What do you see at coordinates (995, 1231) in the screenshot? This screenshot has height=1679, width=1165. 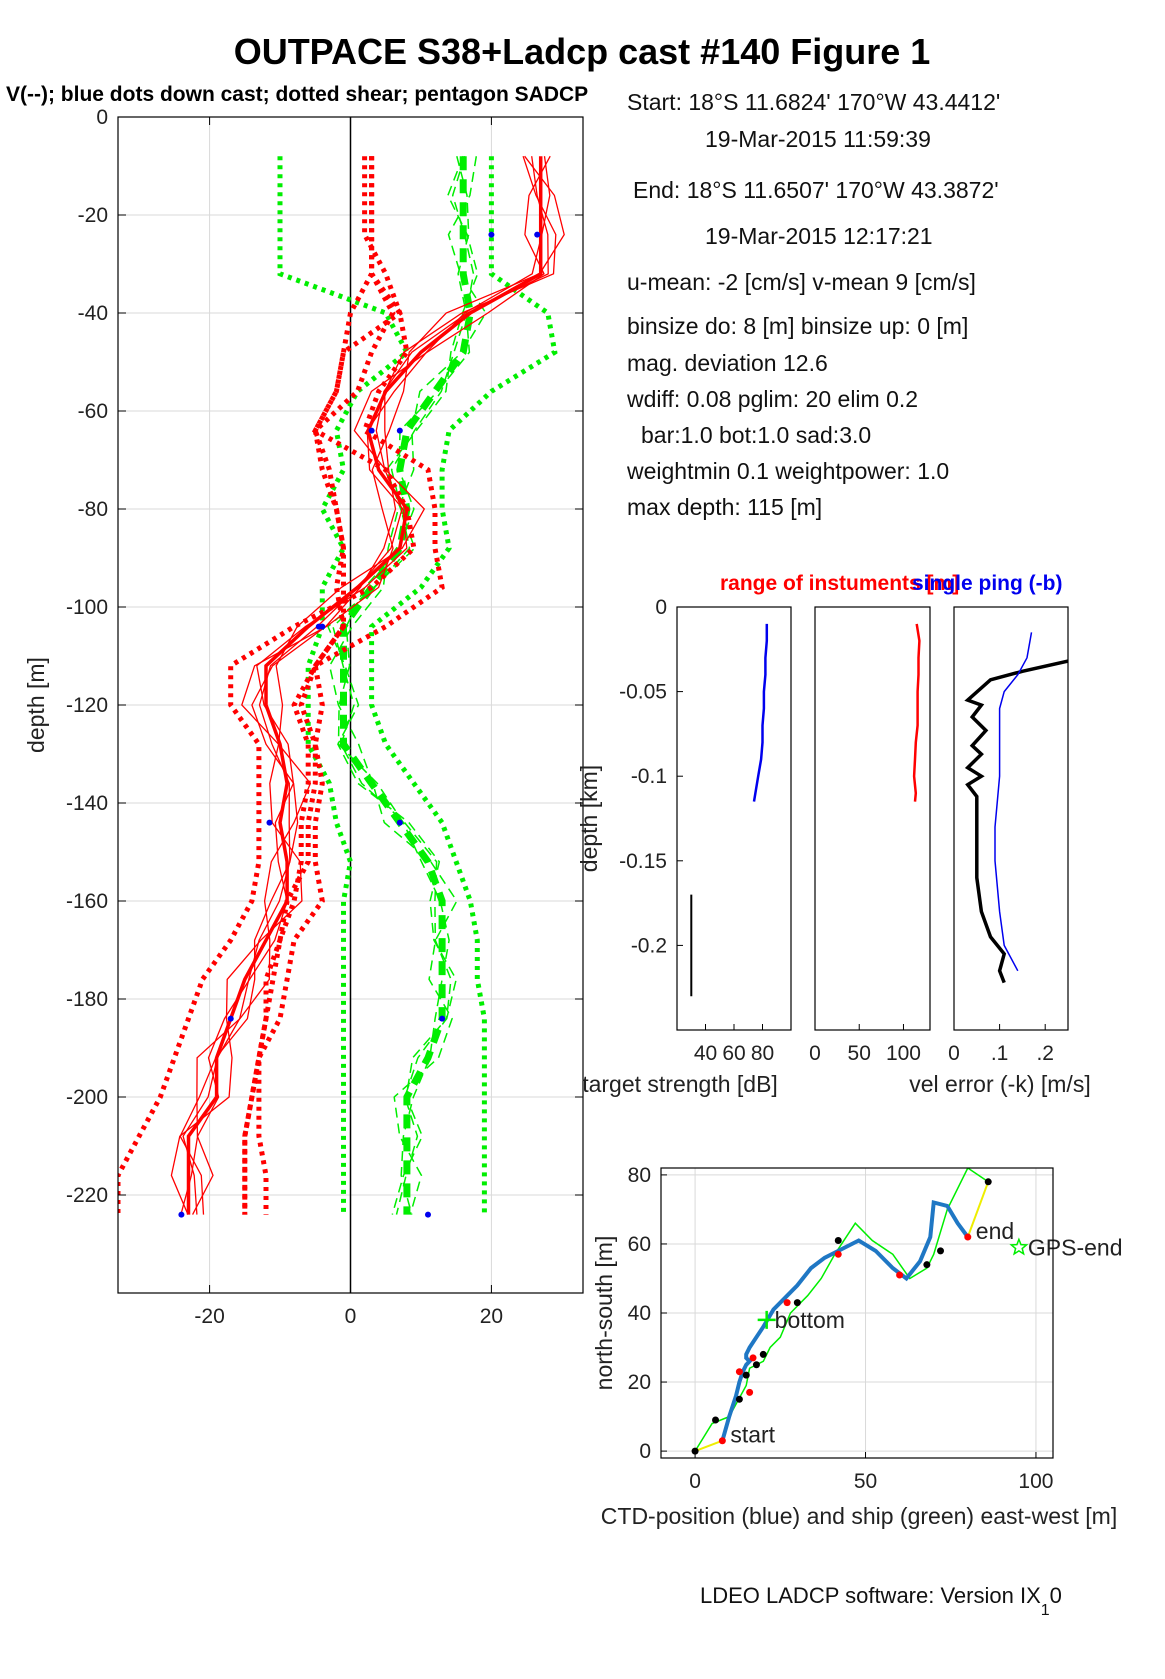 I see `end-label: end` at bounding box center [995, 1231].